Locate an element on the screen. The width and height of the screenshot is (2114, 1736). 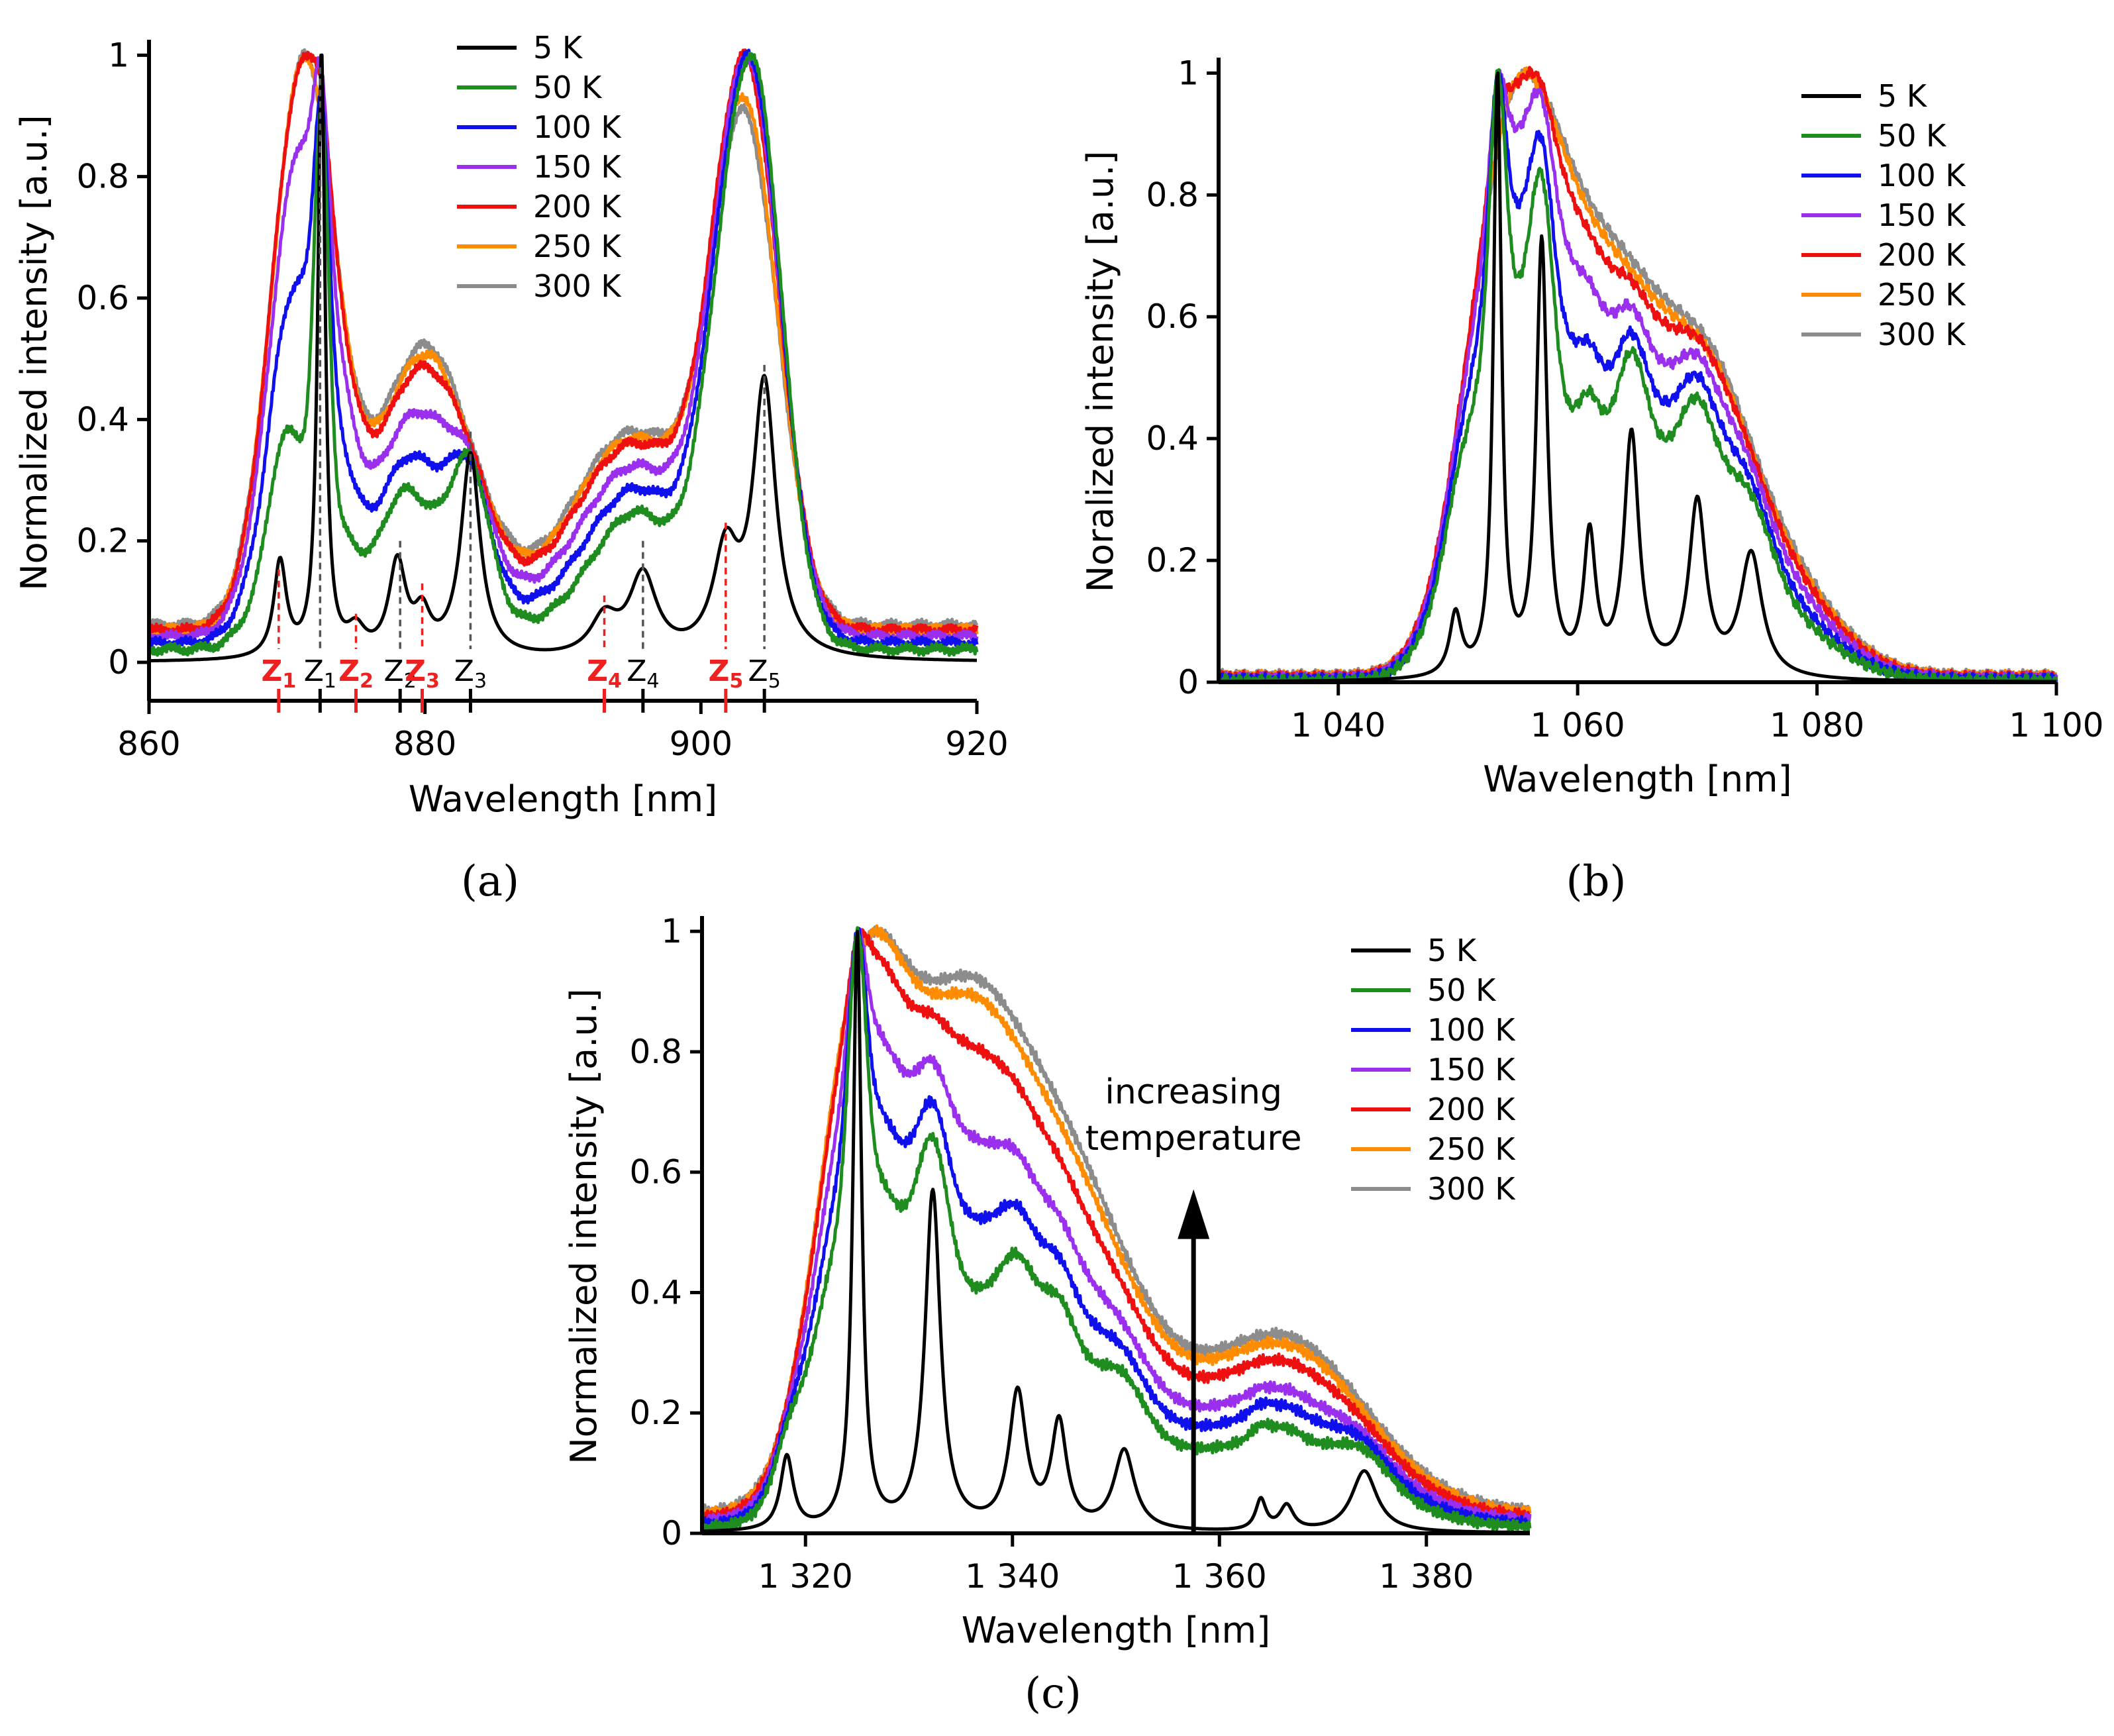
panel-label: (a) is located at coordinates (490, 881).